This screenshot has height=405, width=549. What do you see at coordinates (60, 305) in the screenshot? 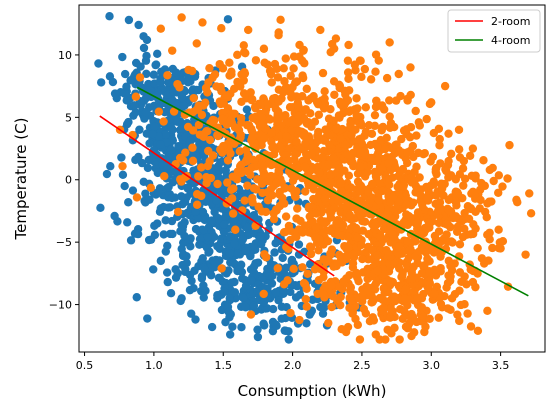
I see `y-tick-label: −10` at bounding box center [60, 305].